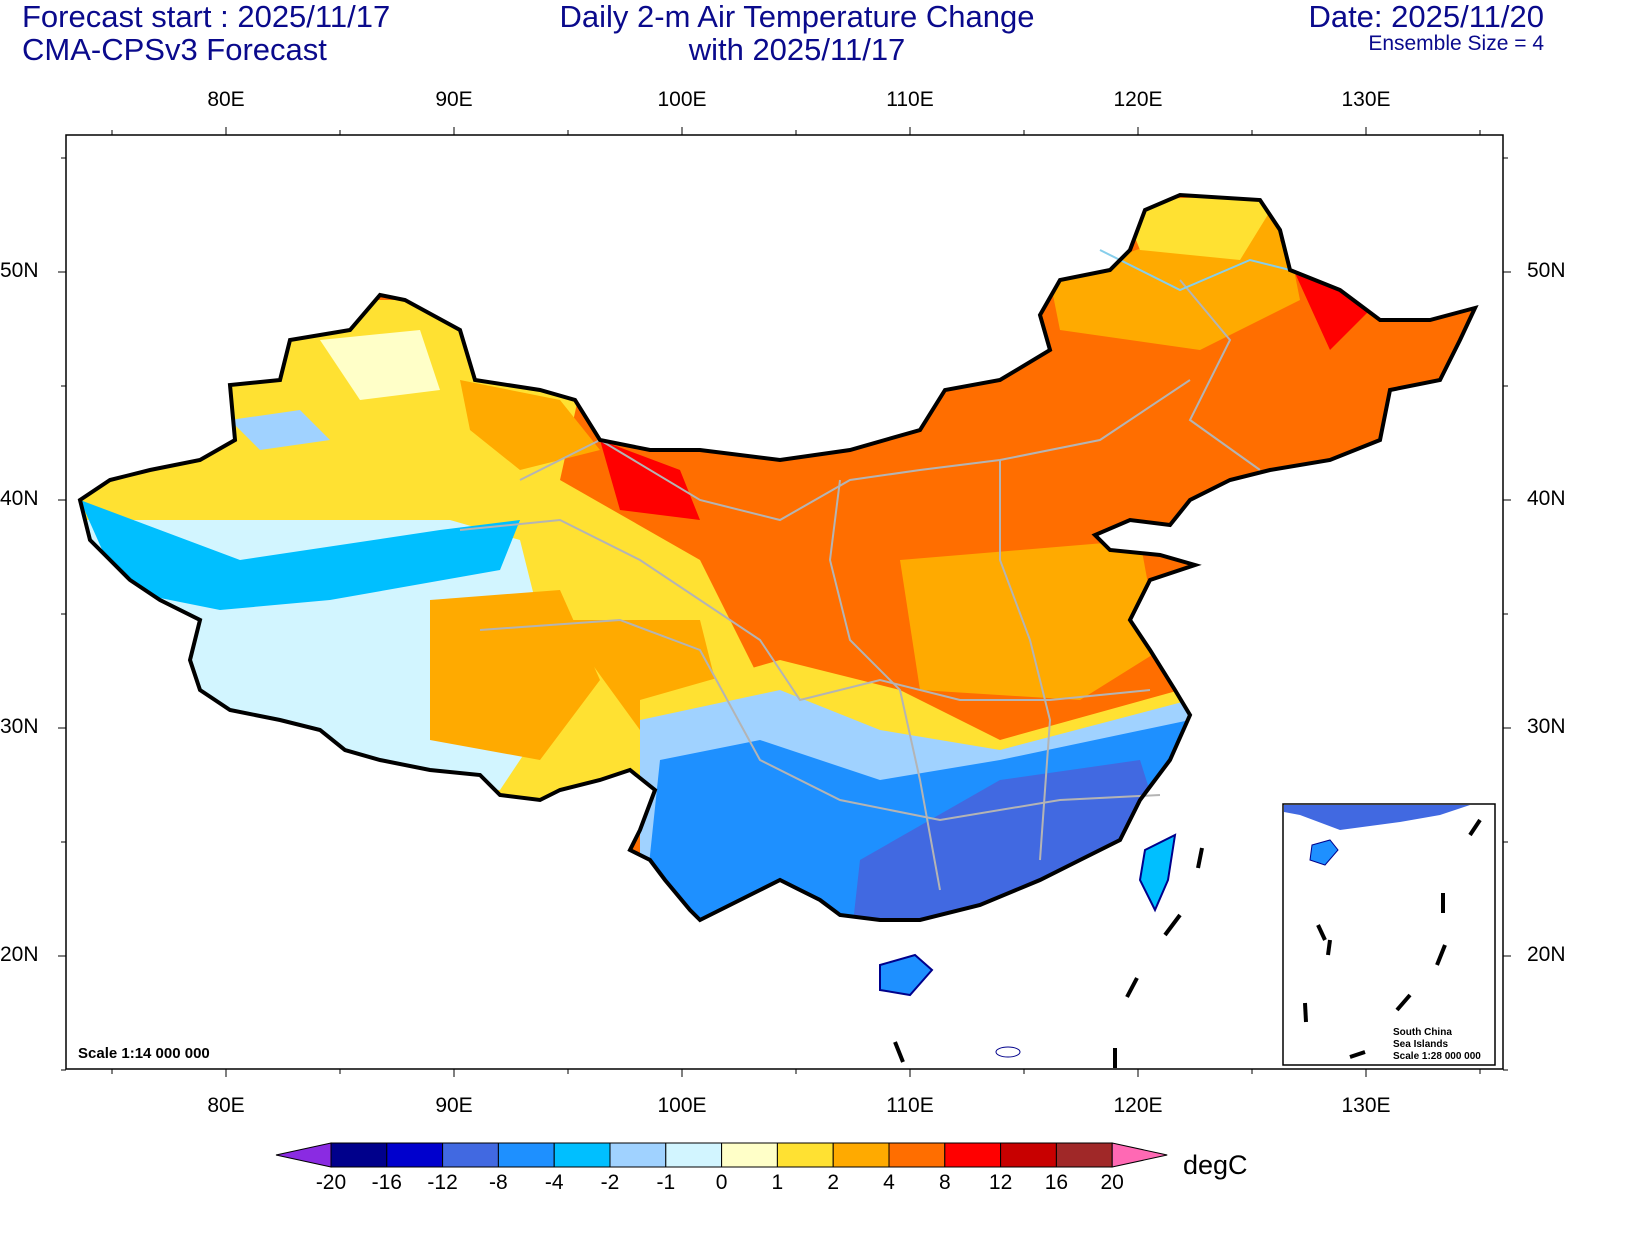  I want to click on lon-label-top: 130E, so click(1366, 99).